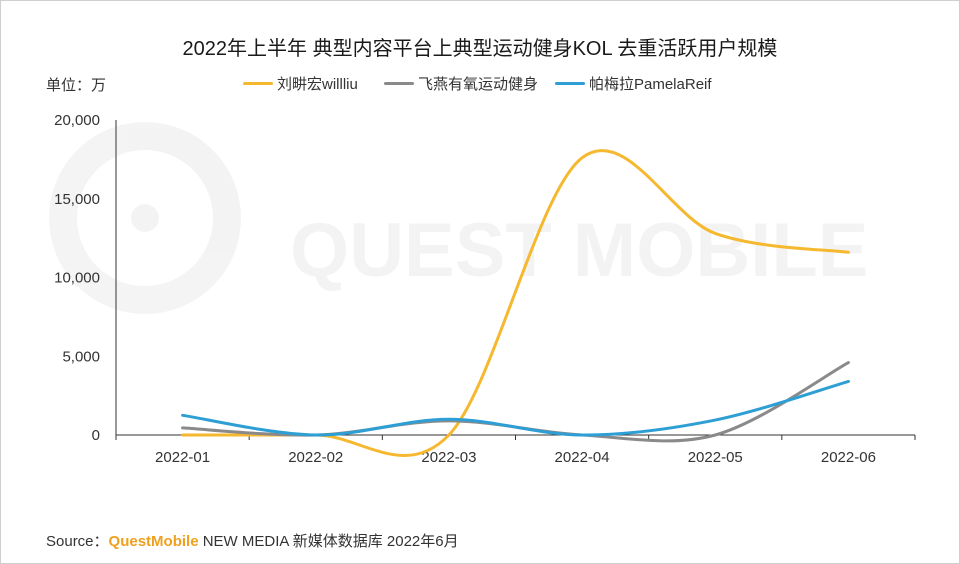  I want to click on y-tick-label: 15,000, so click(77, 199).